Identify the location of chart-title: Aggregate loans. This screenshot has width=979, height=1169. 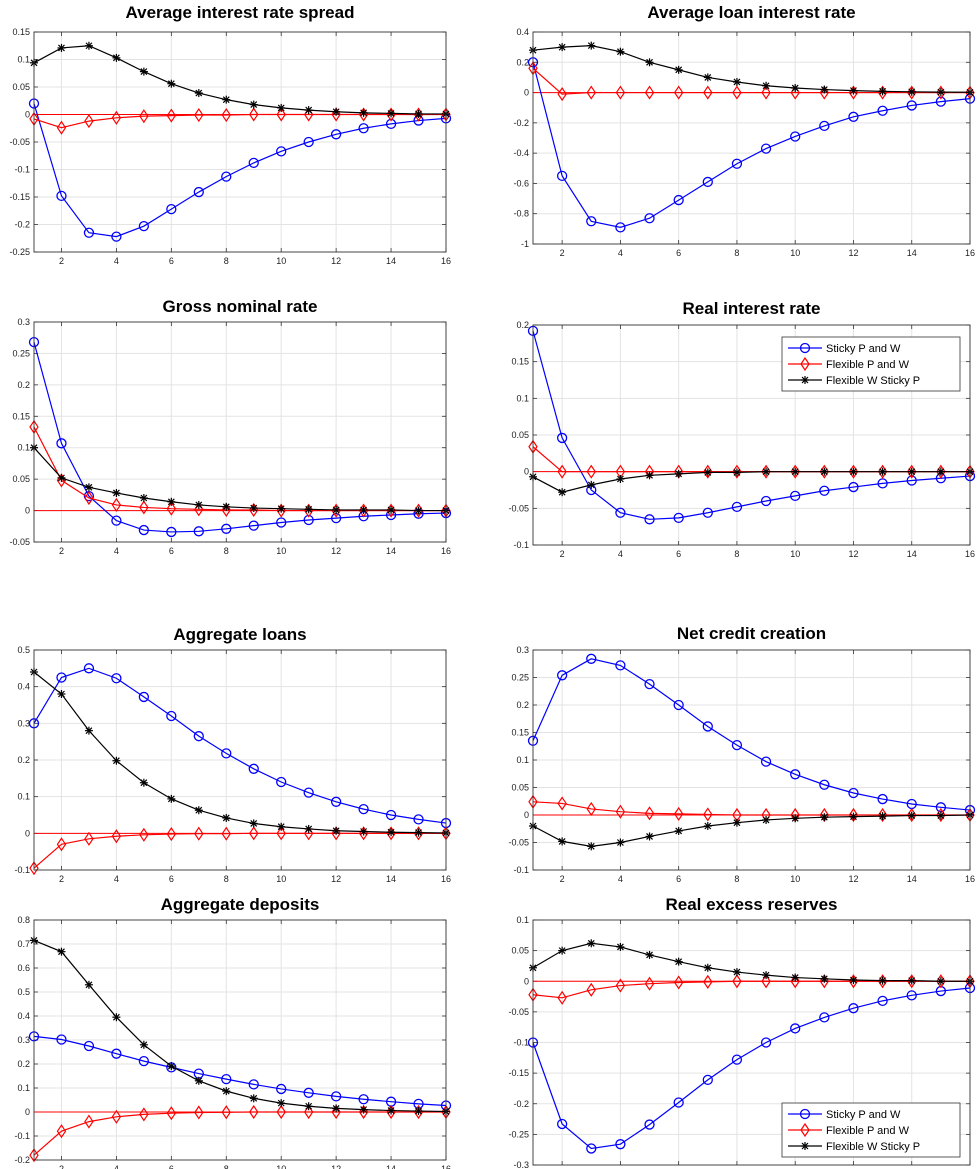
(239, 634).